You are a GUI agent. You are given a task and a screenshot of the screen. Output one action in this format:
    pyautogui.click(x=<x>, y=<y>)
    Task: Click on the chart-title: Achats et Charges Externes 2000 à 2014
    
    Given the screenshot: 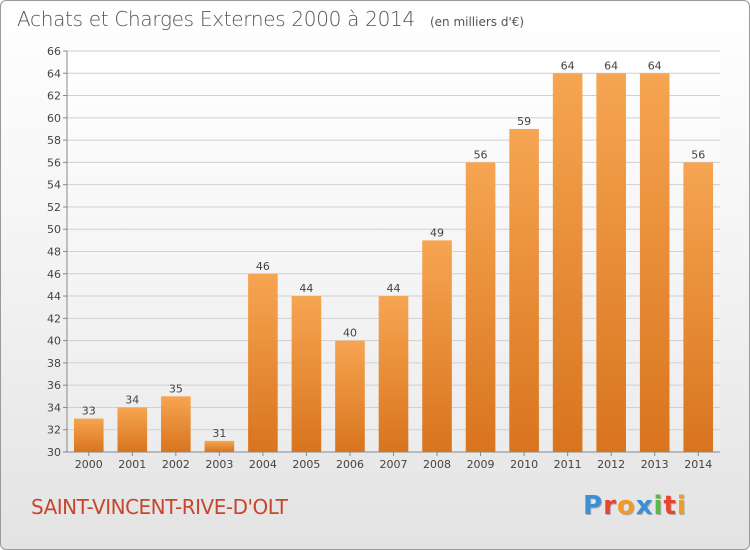 What is the action you would take?
    pyautogui.click(x=216, y=19)
    